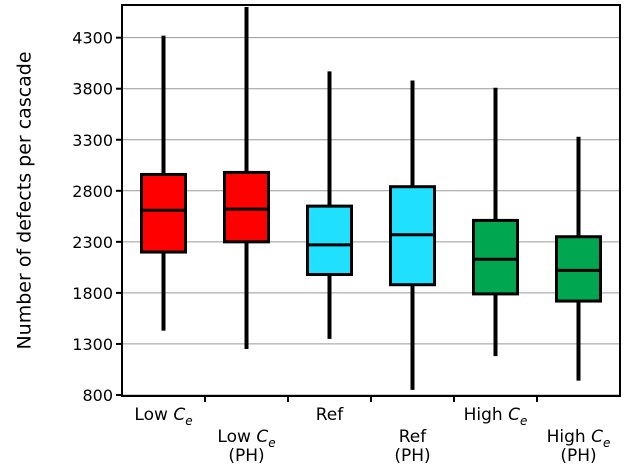  What do you see at coordinates (92, 191) in the screenshot?
I see `y-tick-label: 2800` at bounding box center [92, 191].